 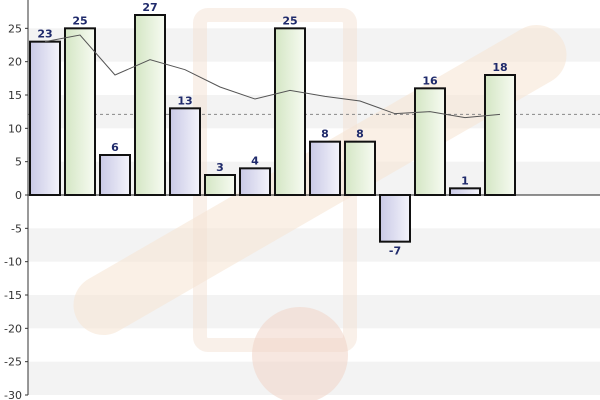 What do you see at coordinates (18, 162) in the screenshot?
I see `y-tick-label: 5` at bounding box center [18, 162].